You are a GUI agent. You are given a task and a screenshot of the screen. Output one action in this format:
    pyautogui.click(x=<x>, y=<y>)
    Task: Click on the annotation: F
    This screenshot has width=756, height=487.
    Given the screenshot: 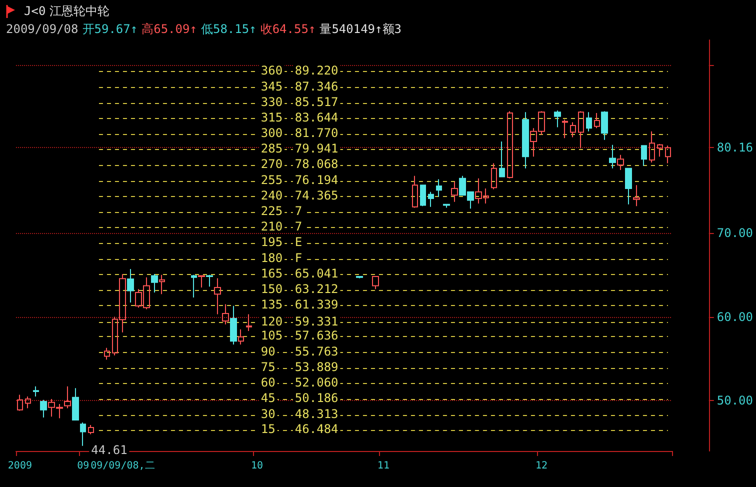 What is the action you would take?
    pyautogui.click(x=298, y=257)
    